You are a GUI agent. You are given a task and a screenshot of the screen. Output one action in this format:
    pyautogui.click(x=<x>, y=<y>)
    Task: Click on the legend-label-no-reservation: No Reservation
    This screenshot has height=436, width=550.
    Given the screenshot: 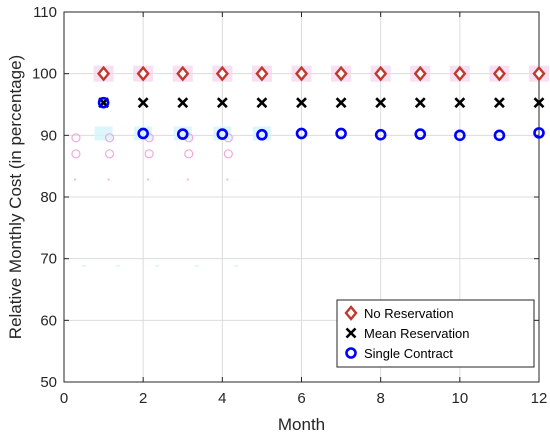 What is the action you would take?
    pyautogui.click(x=409, y=313)
    